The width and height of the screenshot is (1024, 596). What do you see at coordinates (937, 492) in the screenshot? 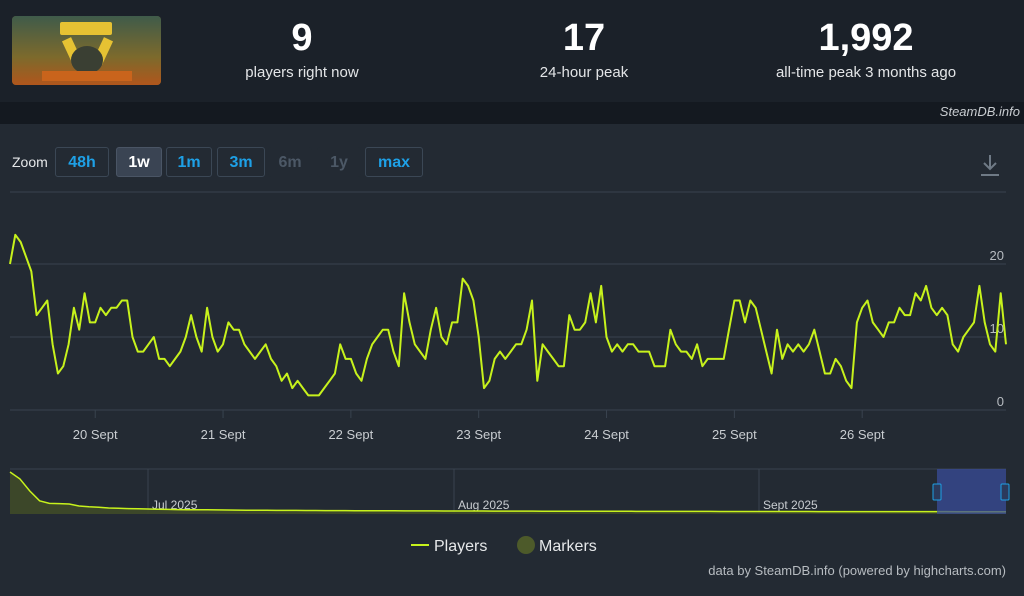
I see `navigator-handle-left` at bounding box center [937, 492].